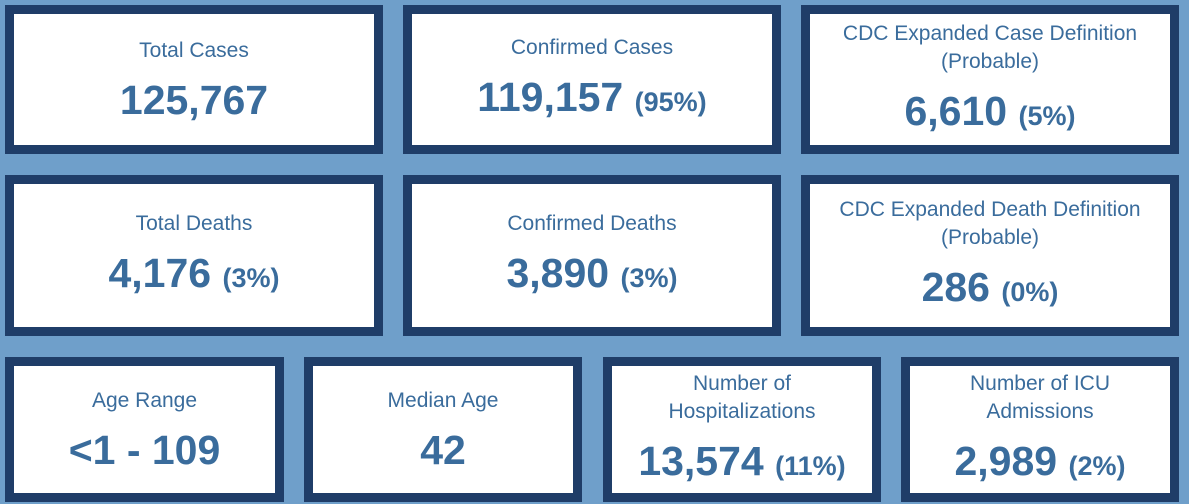  Describe the element at coordinates (160, 273) in the screenshot. I see `stat-value: 4,176` at that location.